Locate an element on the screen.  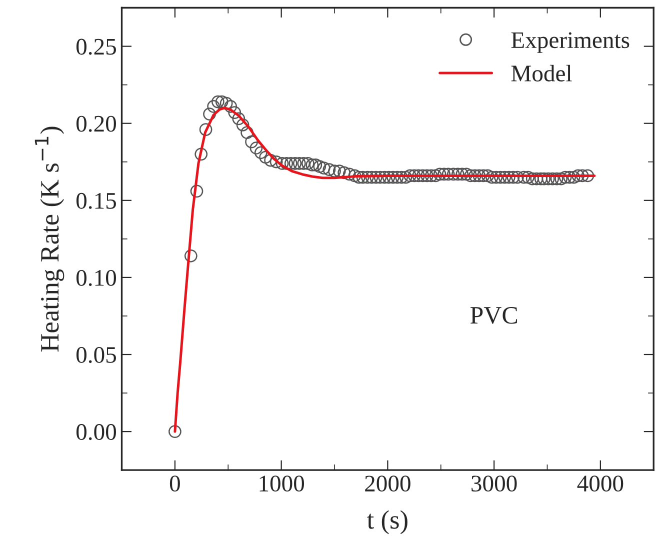
x-tick-label: 2000 is located at coordinates (387, 484).